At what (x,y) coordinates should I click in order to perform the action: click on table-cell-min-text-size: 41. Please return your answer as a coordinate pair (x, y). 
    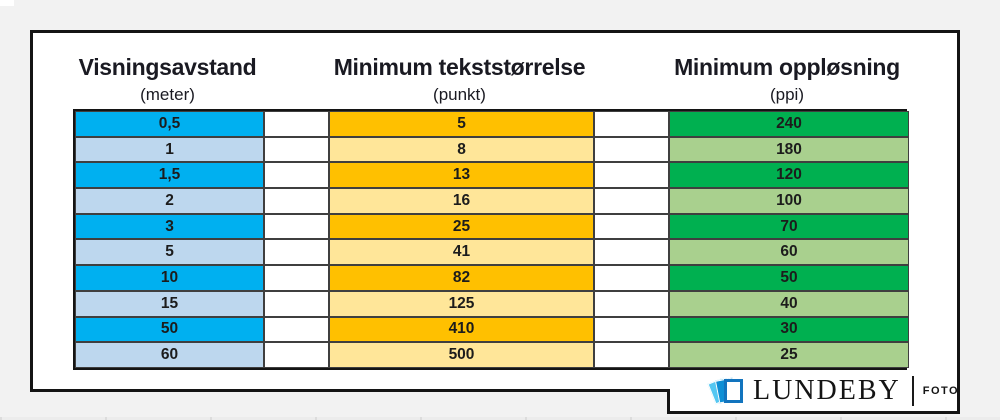
    Looking at the image, I should click on (461, 252).